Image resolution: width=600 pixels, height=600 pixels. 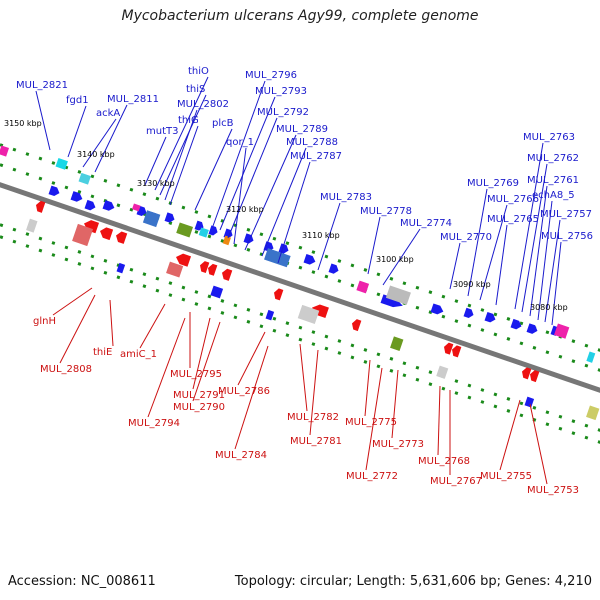 What do you see at coordinates (283, 112) in the screenshot?
I see `forward-gene-label: MUL_2792` at bounding box center [283, 112].